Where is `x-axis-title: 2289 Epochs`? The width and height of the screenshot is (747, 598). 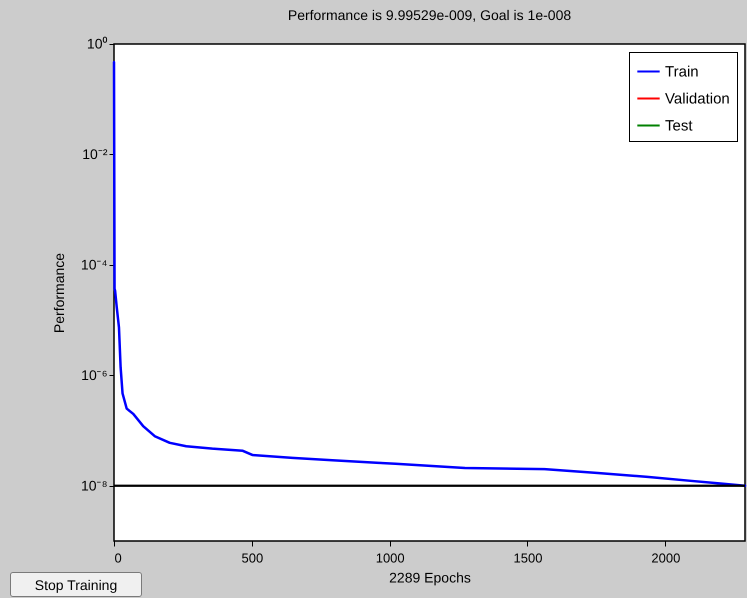 x-axis-title: 2289 Epochs is located at coordinates (430, 578).